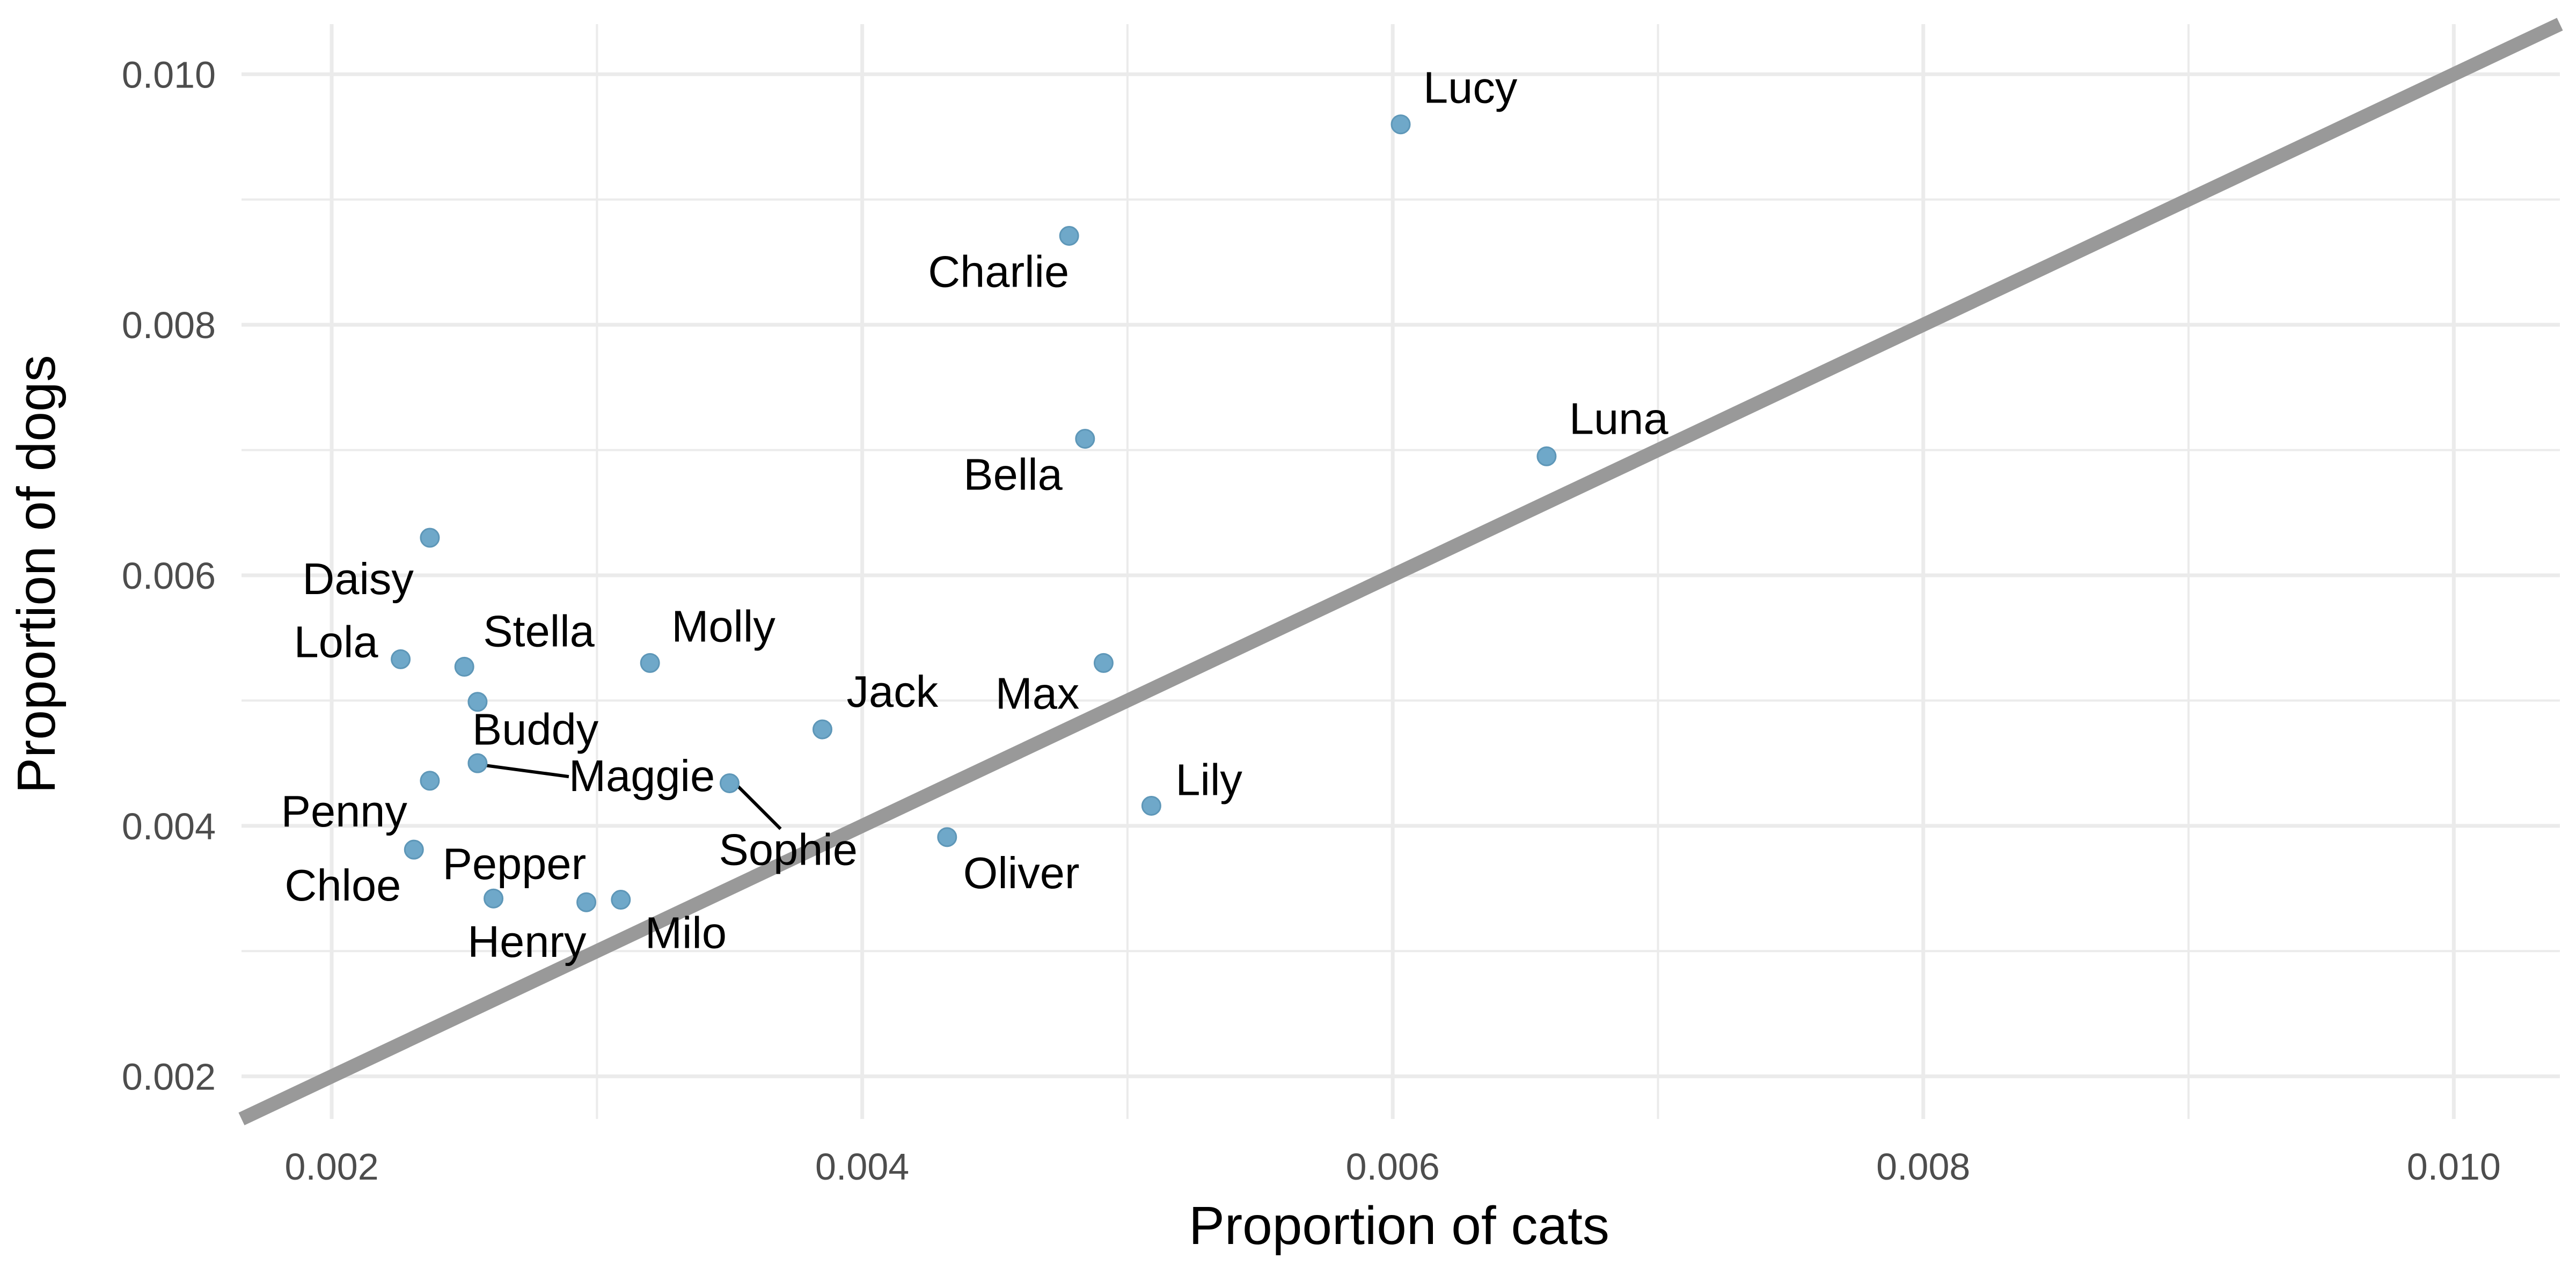 Image resolution: width=2576 pixels, height=1288 pixels. I want to click on point-stella, so click(464, 666).